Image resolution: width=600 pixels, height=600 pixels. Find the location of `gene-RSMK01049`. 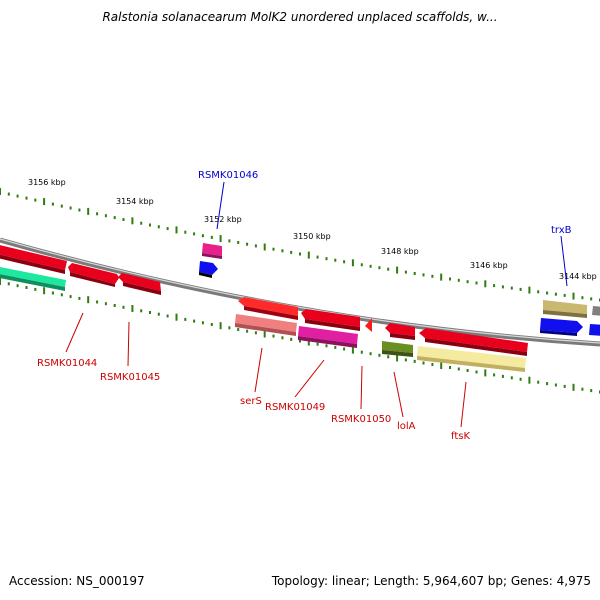

gene-RSMK01049 is located at coordinates (330, 320).